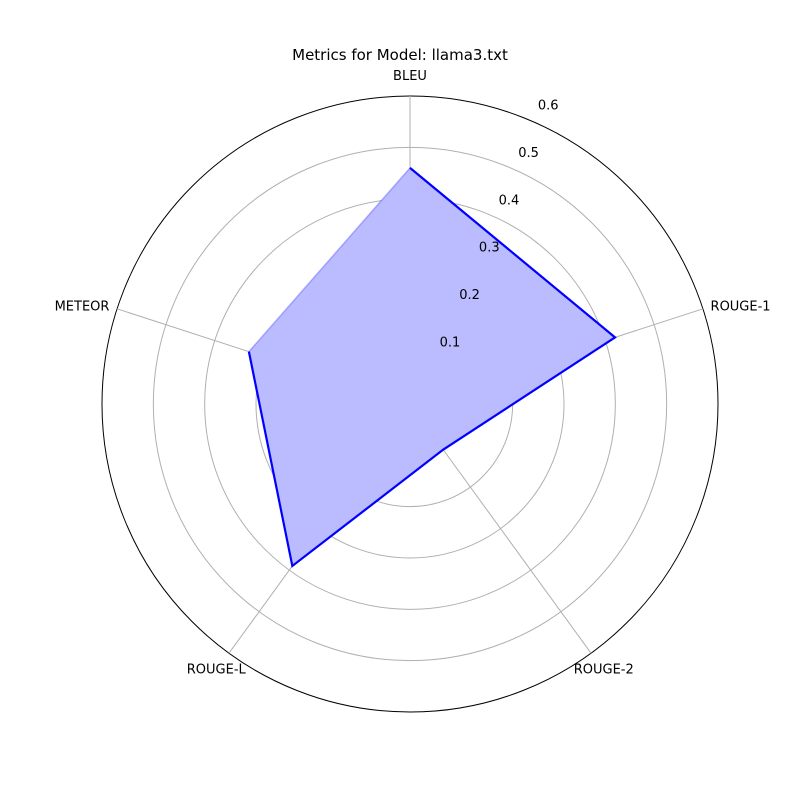 This screenshot has height=804, width=800. What do you see at coordinates (548, 105) in the screenshot?
I see `rtick-label-0.6: 0.6` at bounding box center [548, 105].